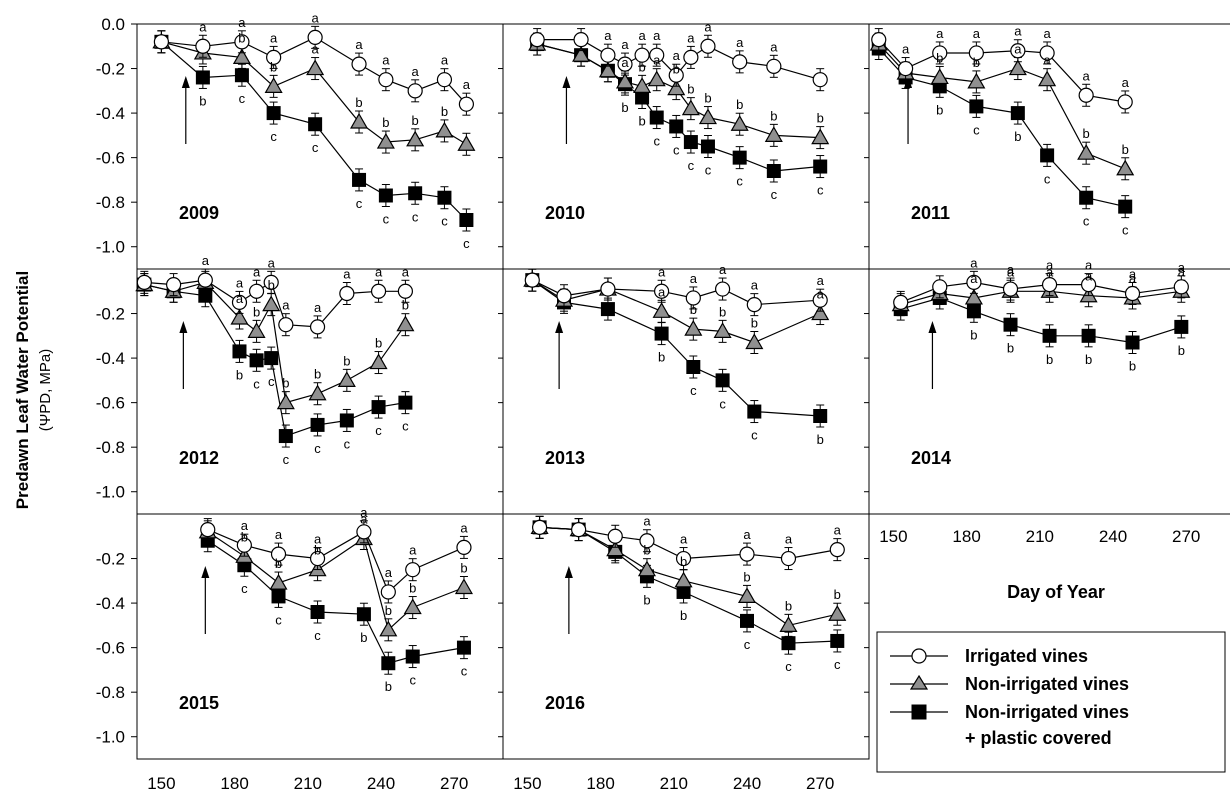 This screenshot has height=793, width=1230. Describe the element at coordinates (110, 603) in the screenshot. I see `y-tick-label: -0.4` at that location.